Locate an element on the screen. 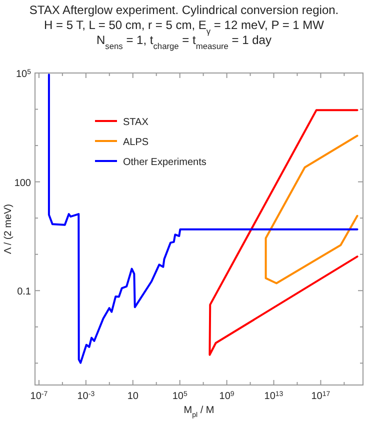  x-tick-label: 10 is located at coordinates (133, 396).